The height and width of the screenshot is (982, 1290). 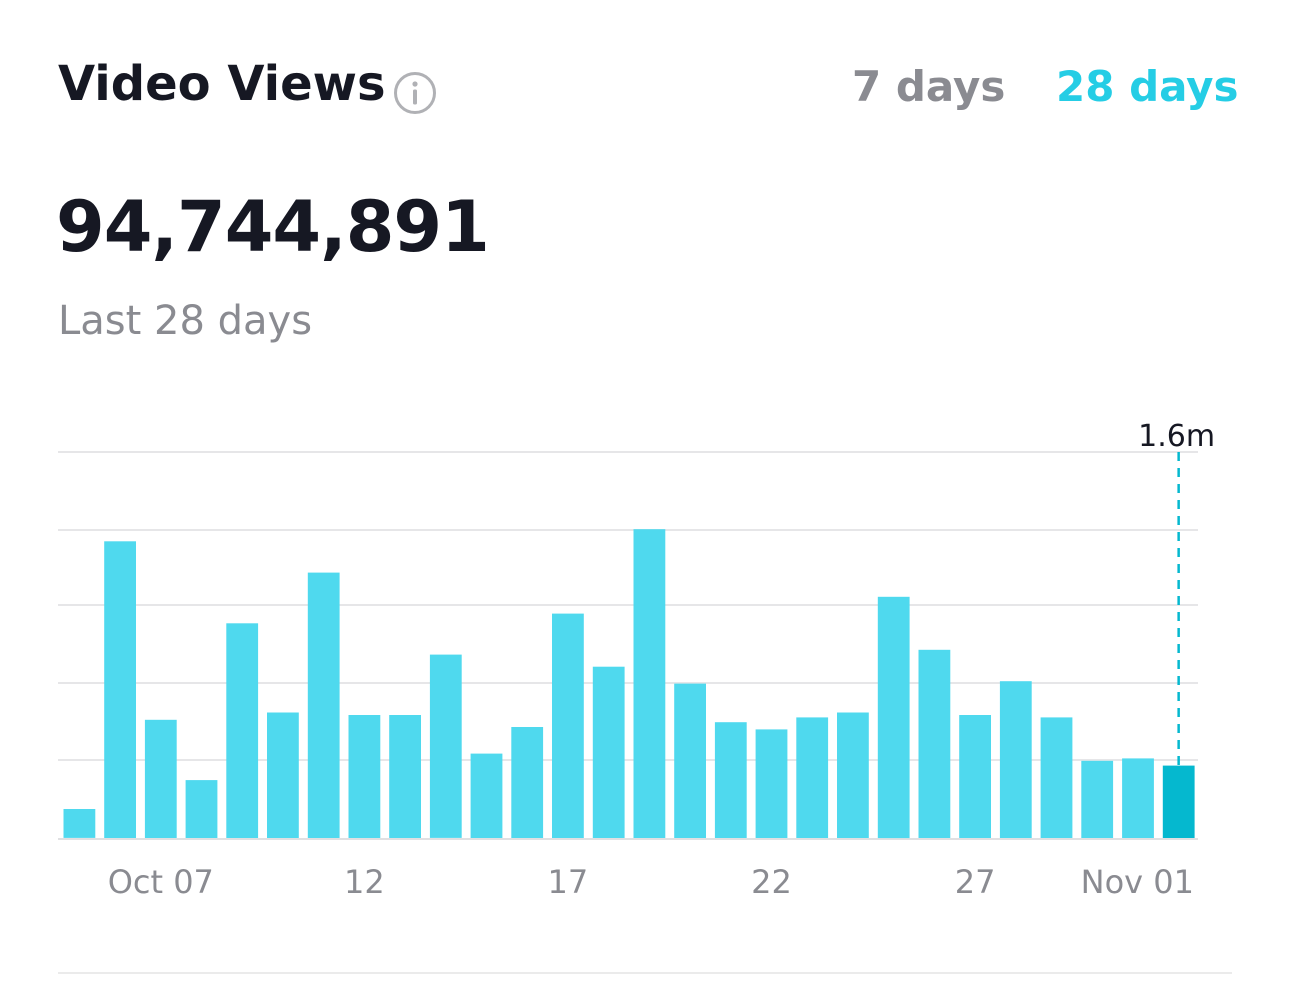 I want to click on period-label: Last 28 days, so click(x=185, y=321).